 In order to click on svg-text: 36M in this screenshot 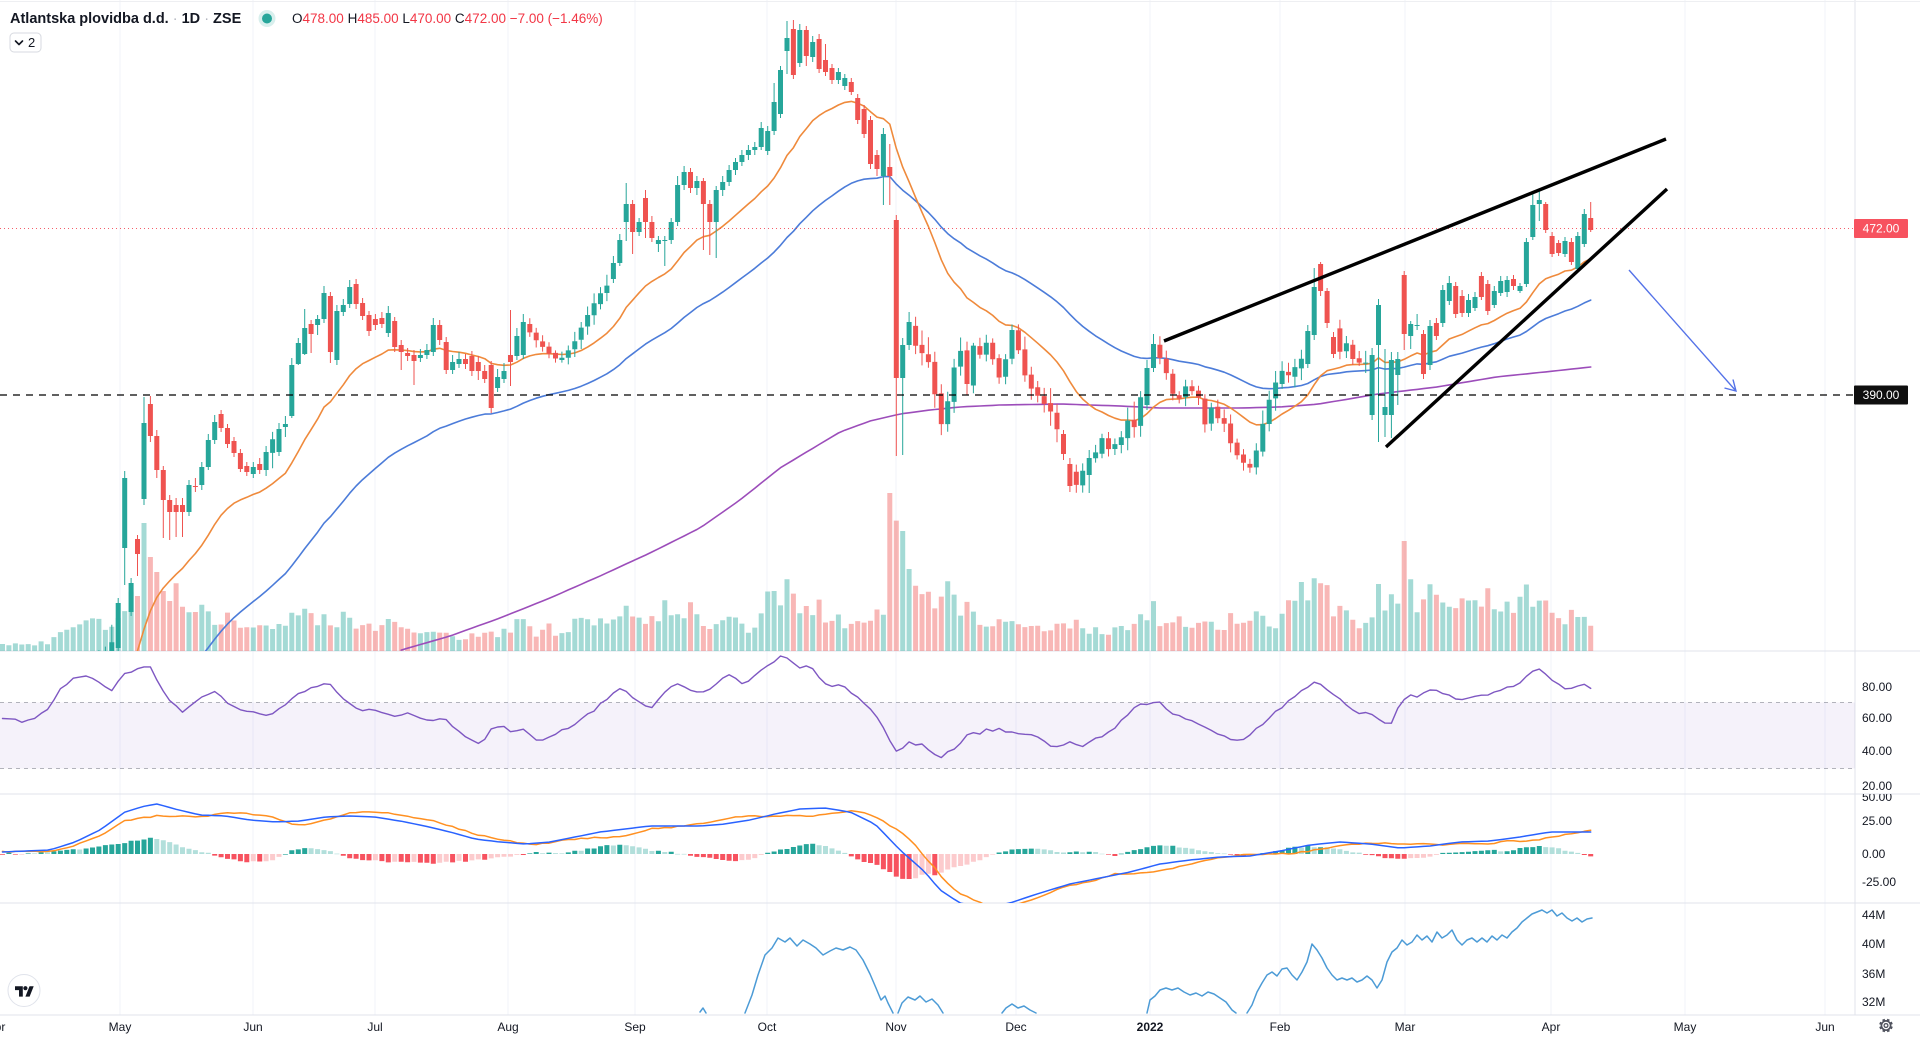, I will do `click(1873, 974)`.